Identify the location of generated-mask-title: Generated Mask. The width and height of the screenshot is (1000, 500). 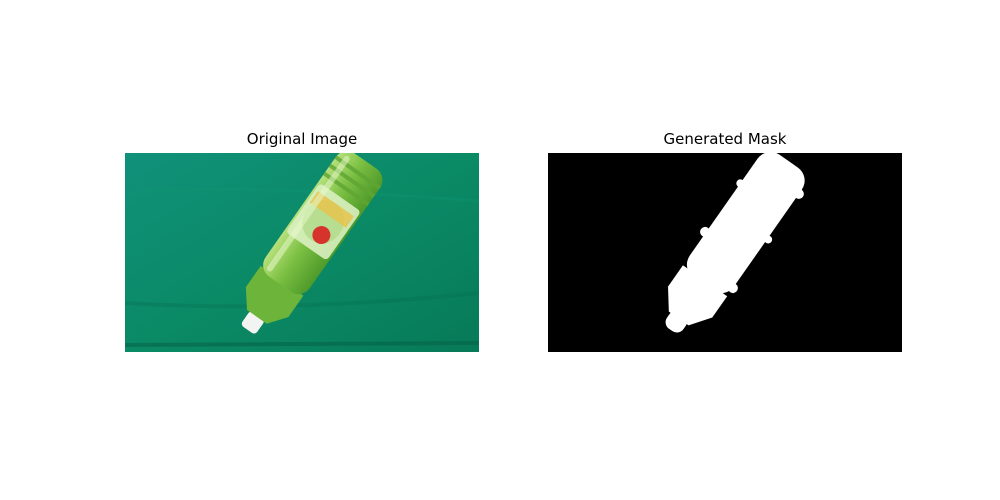
(725, 139).